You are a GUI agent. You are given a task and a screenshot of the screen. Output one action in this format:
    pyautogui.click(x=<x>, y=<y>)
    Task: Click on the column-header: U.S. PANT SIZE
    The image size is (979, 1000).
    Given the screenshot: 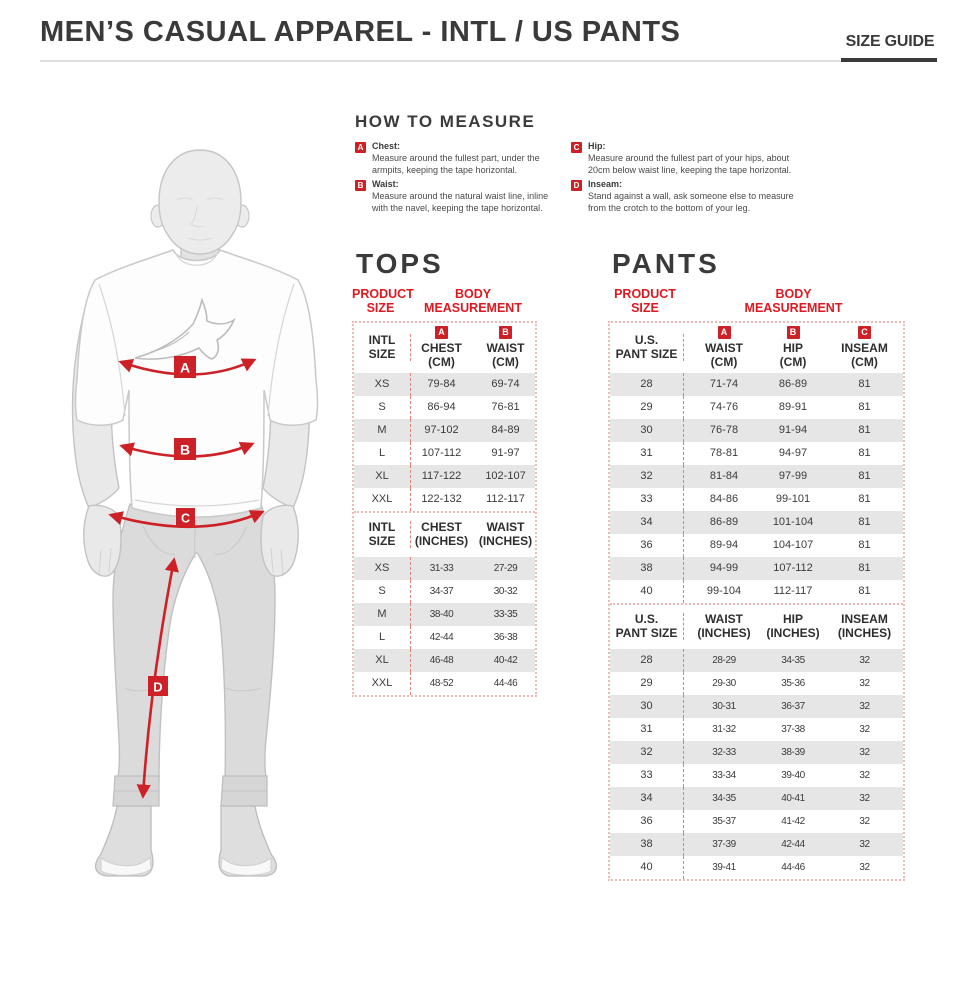 What is the action you would take?
    pyautogui.click(x=647, y=347)
    